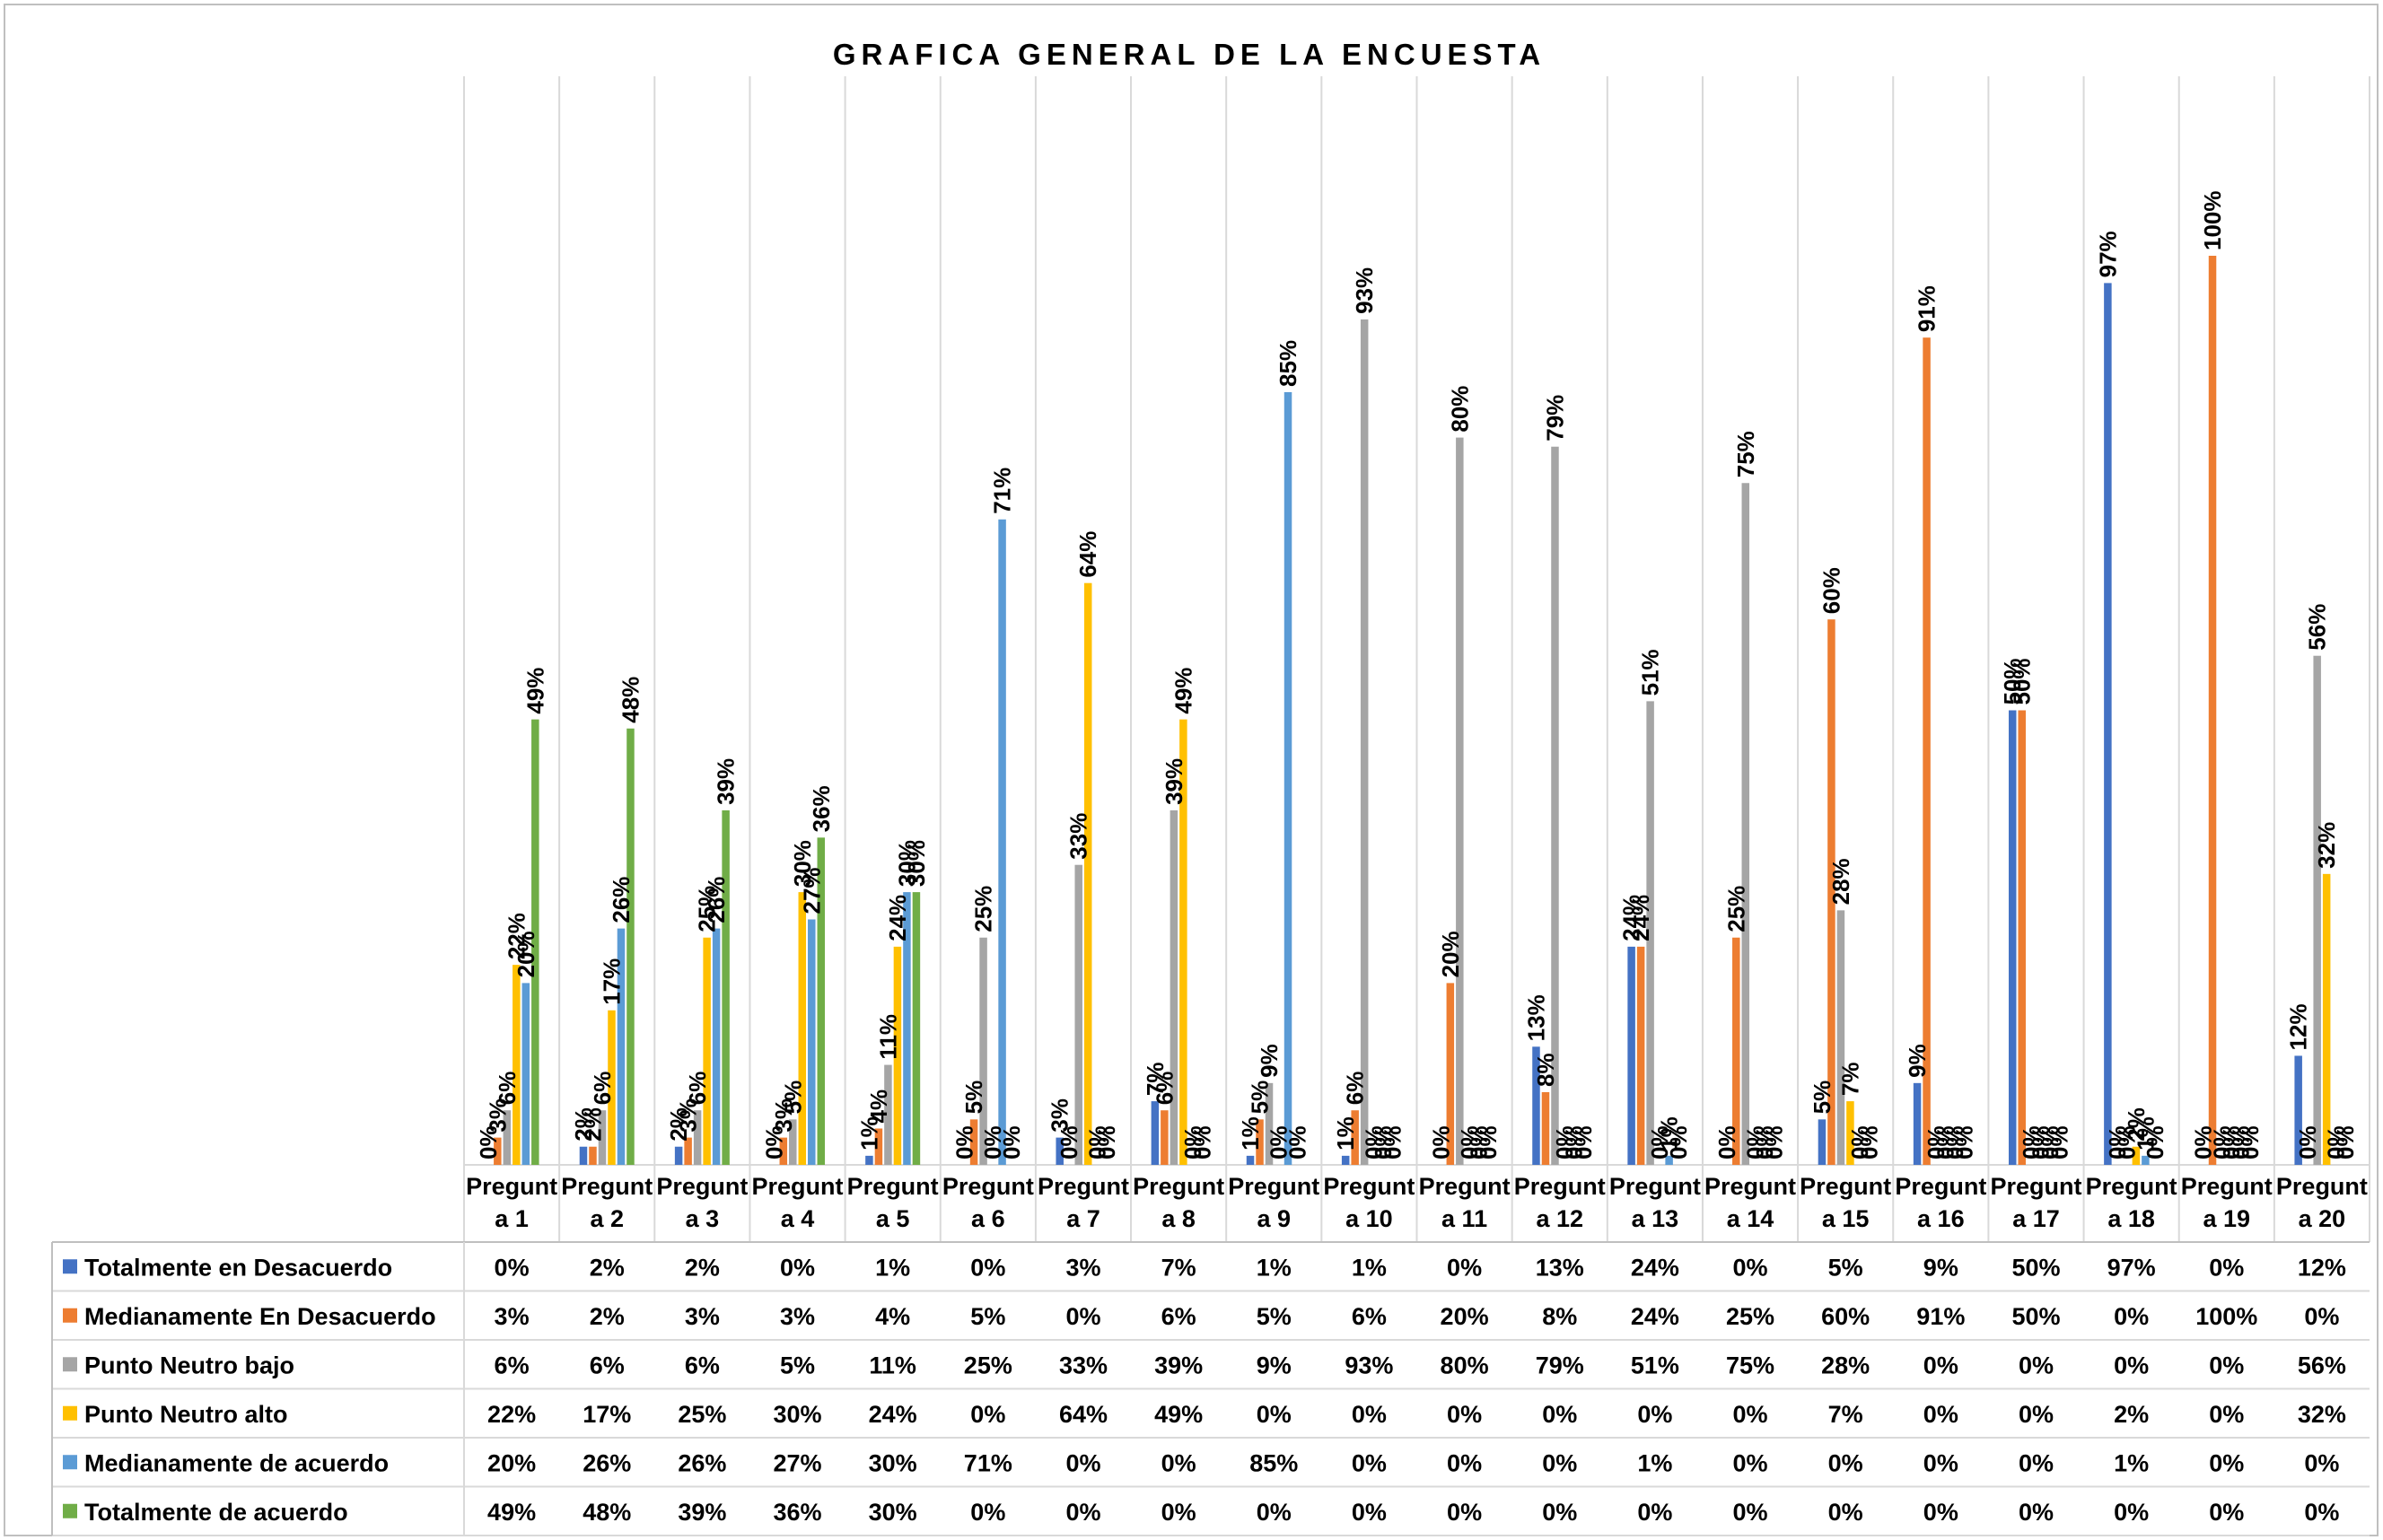 The width and height of the screenshot is (2383, 1540). Describe the element at coordinates (783, 1115) in the screenshot. I see `data-label: 3%` at that location.